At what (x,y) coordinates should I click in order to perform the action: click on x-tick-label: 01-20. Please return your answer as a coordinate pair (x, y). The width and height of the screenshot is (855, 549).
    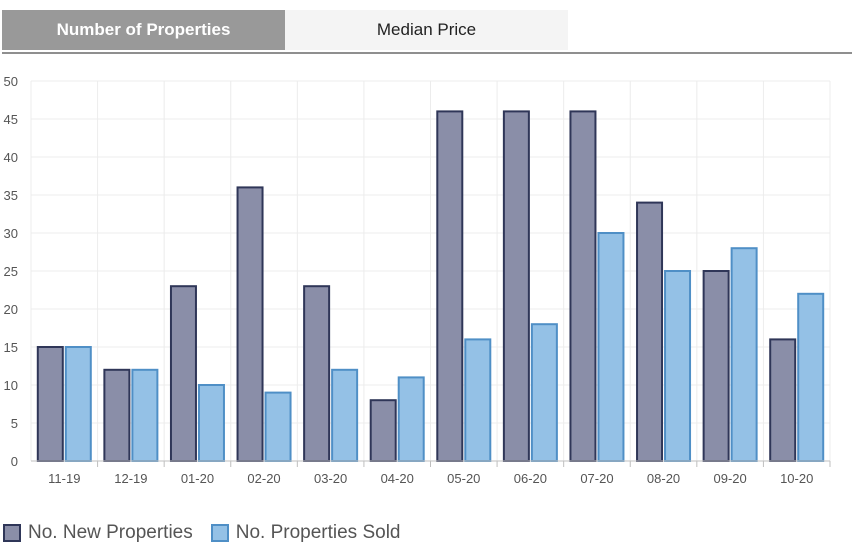
    Looking at the image, I should click on (197, 478).